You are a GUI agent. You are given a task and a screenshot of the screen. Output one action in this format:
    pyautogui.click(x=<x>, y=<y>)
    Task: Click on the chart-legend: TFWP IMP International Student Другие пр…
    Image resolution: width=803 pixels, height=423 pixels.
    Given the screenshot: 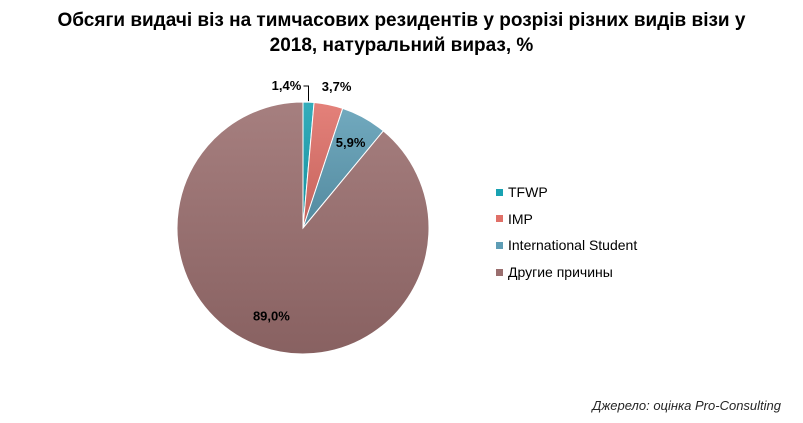 What is the action you would take?
    pyautogui.click(x=566, y=232)
    